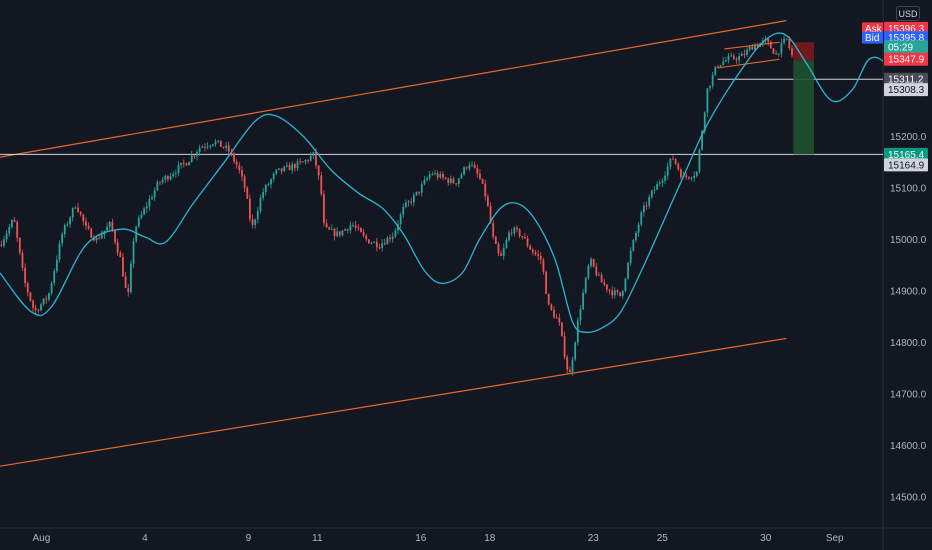  I want to click on price-tag: 15311.2, so click(906, 79).